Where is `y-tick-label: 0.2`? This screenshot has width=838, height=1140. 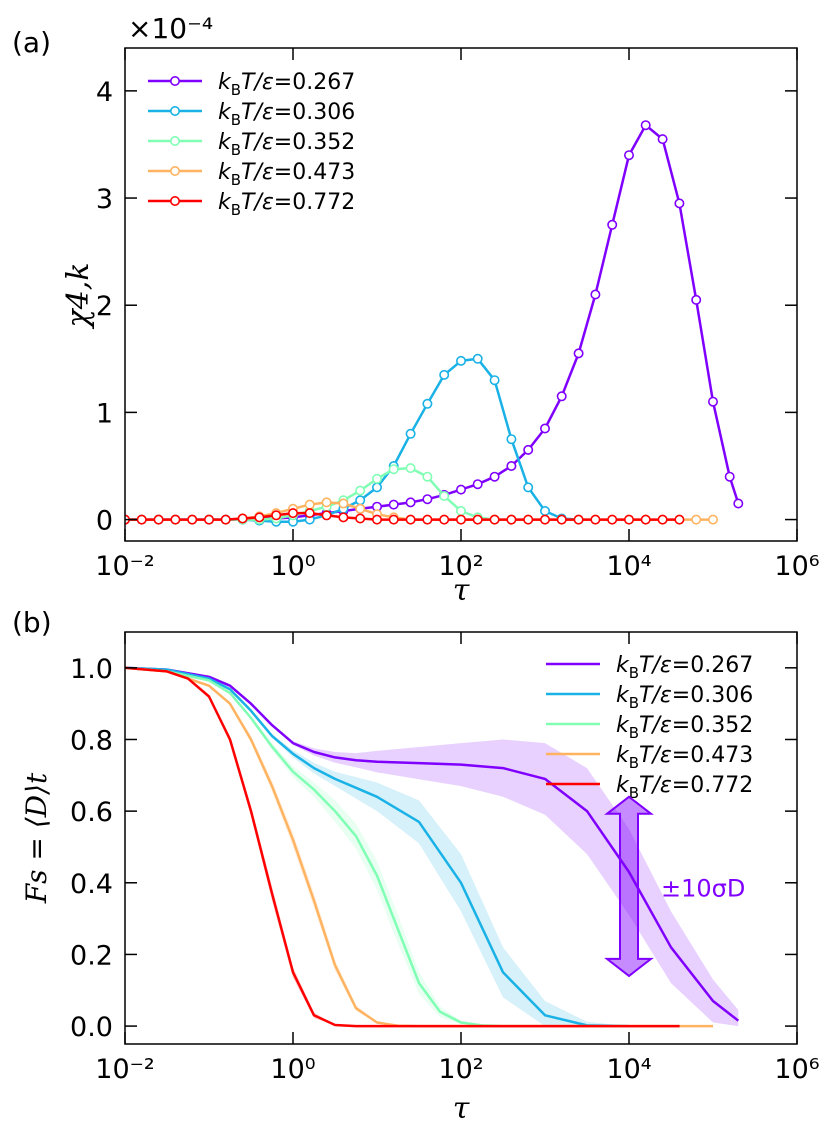 y-tick-label: 0.2 is located at coordinates (91, 955).